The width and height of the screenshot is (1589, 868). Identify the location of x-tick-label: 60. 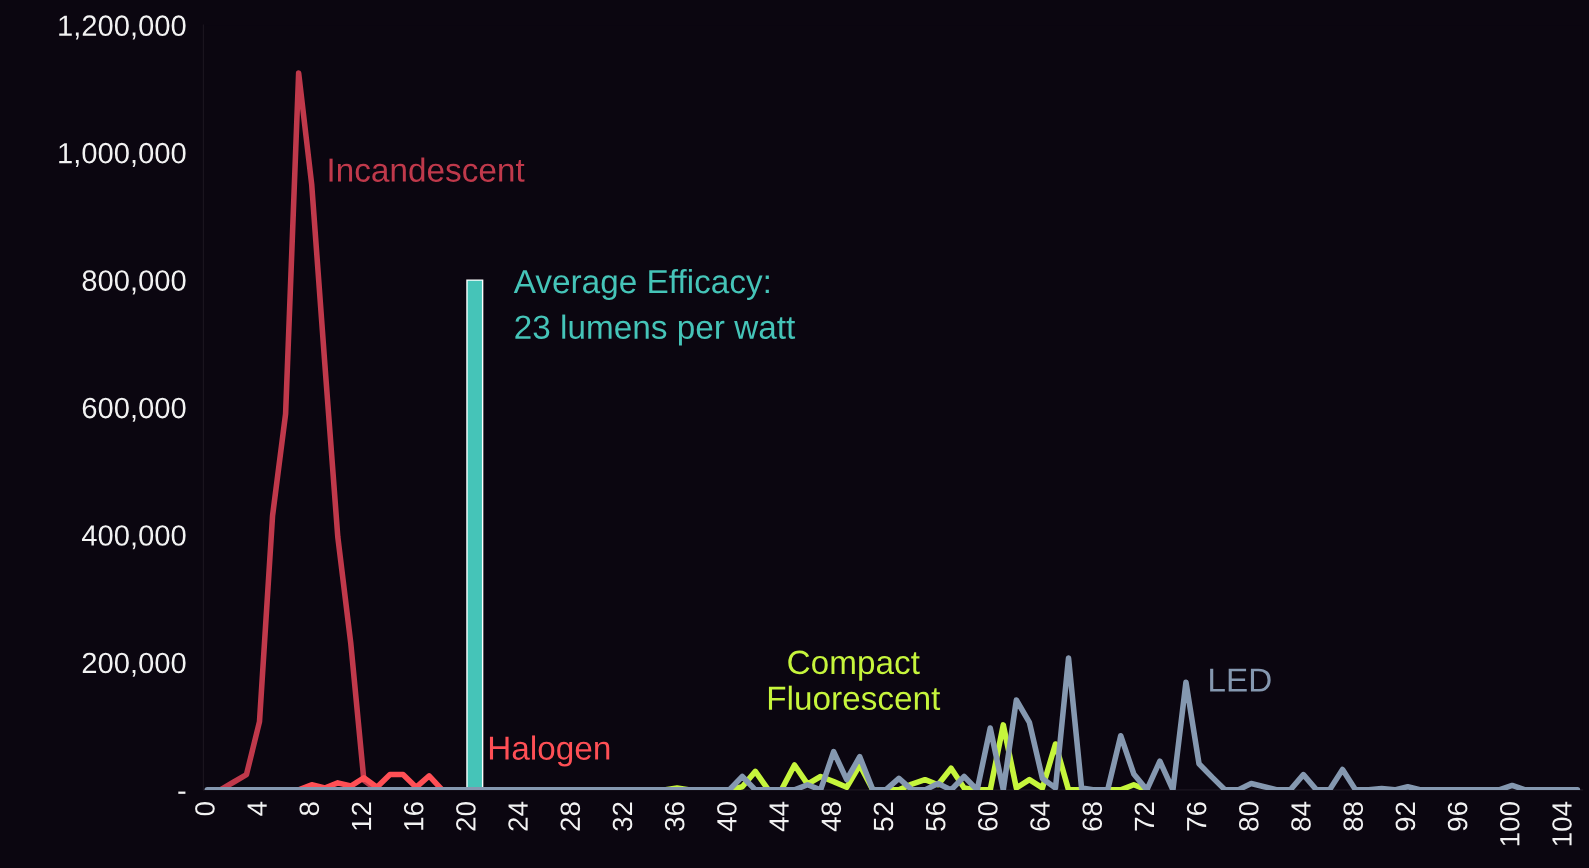
(988, 816).